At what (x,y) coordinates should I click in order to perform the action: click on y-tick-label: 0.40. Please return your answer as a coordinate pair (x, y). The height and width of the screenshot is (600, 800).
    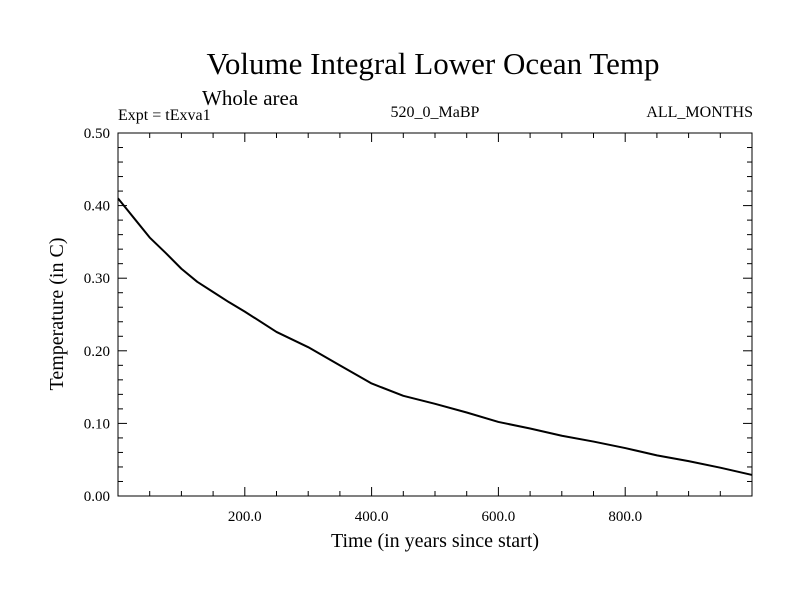
    Looking at the image, I should click on (97, 207).